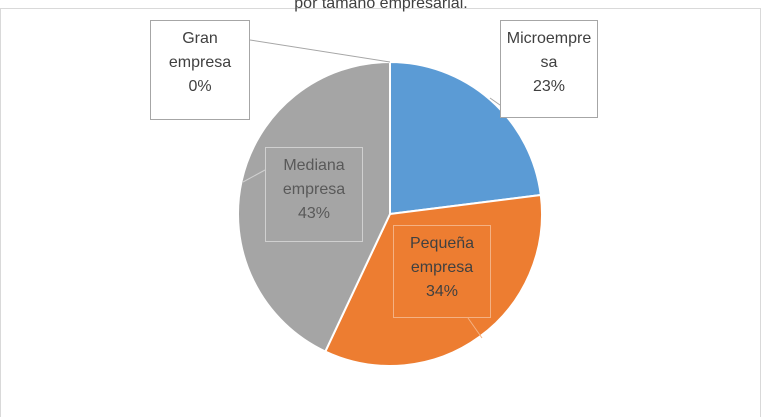  What do you see at coordinates (314, 177) in the screenshot?
I see `category-label: Mediana empresa` at bounding box center [314, 177].